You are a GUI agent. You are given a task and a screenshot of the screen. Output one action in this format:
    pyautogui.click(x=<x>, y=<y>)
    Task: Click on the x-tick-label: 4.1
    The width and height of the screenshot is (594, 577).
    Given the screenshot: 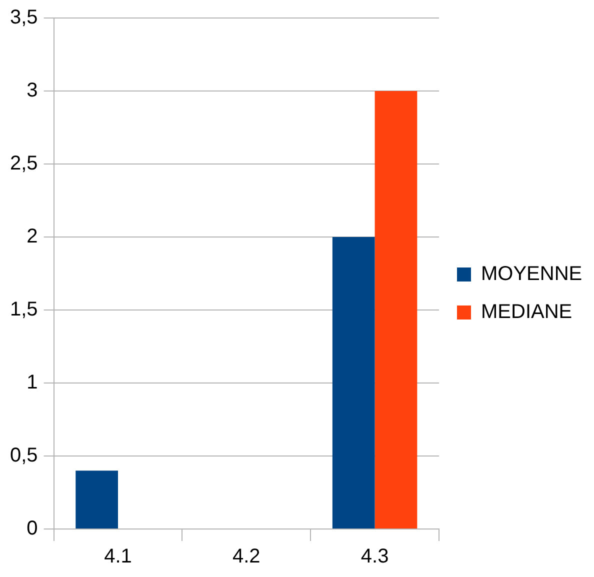 What is the action you would take?
    pyautogui.click(x=118, y=557)
    